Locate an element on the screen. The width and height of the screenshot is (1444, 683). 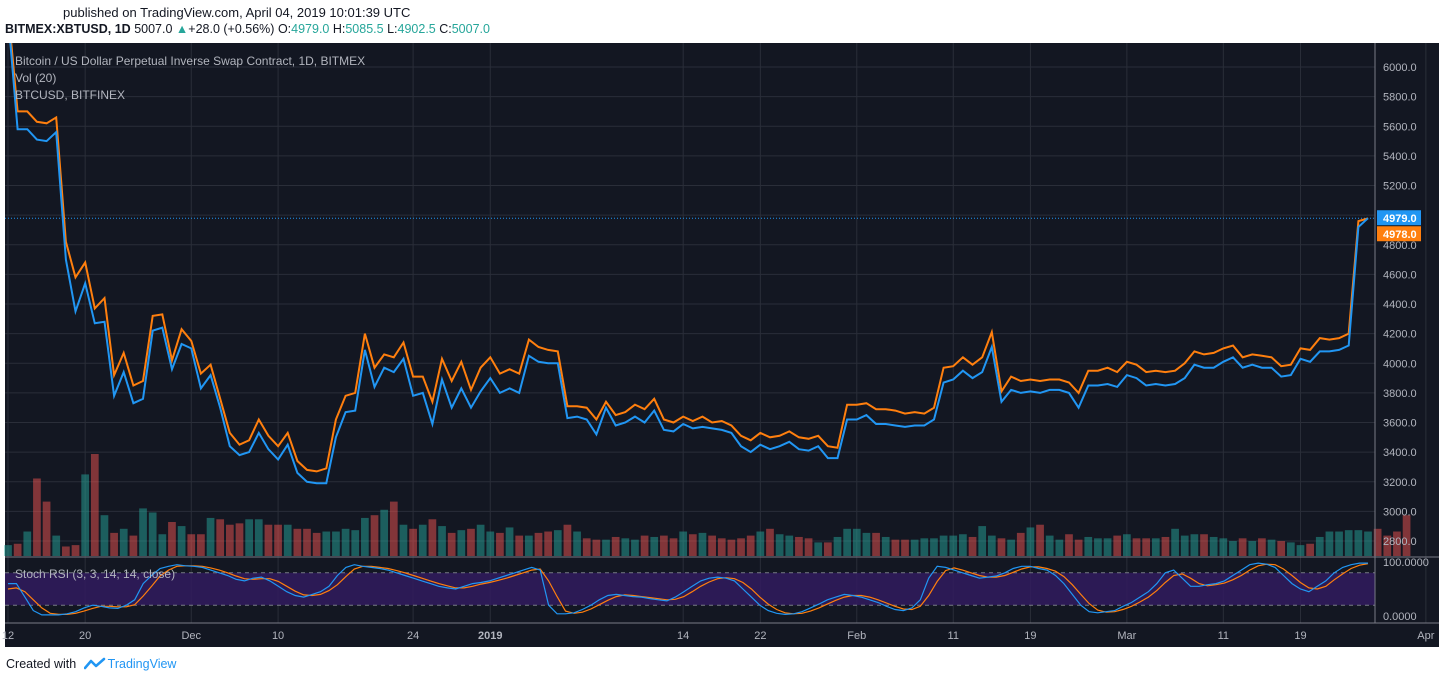
x-tick-label: 24 is located at coordinates (413, 636).